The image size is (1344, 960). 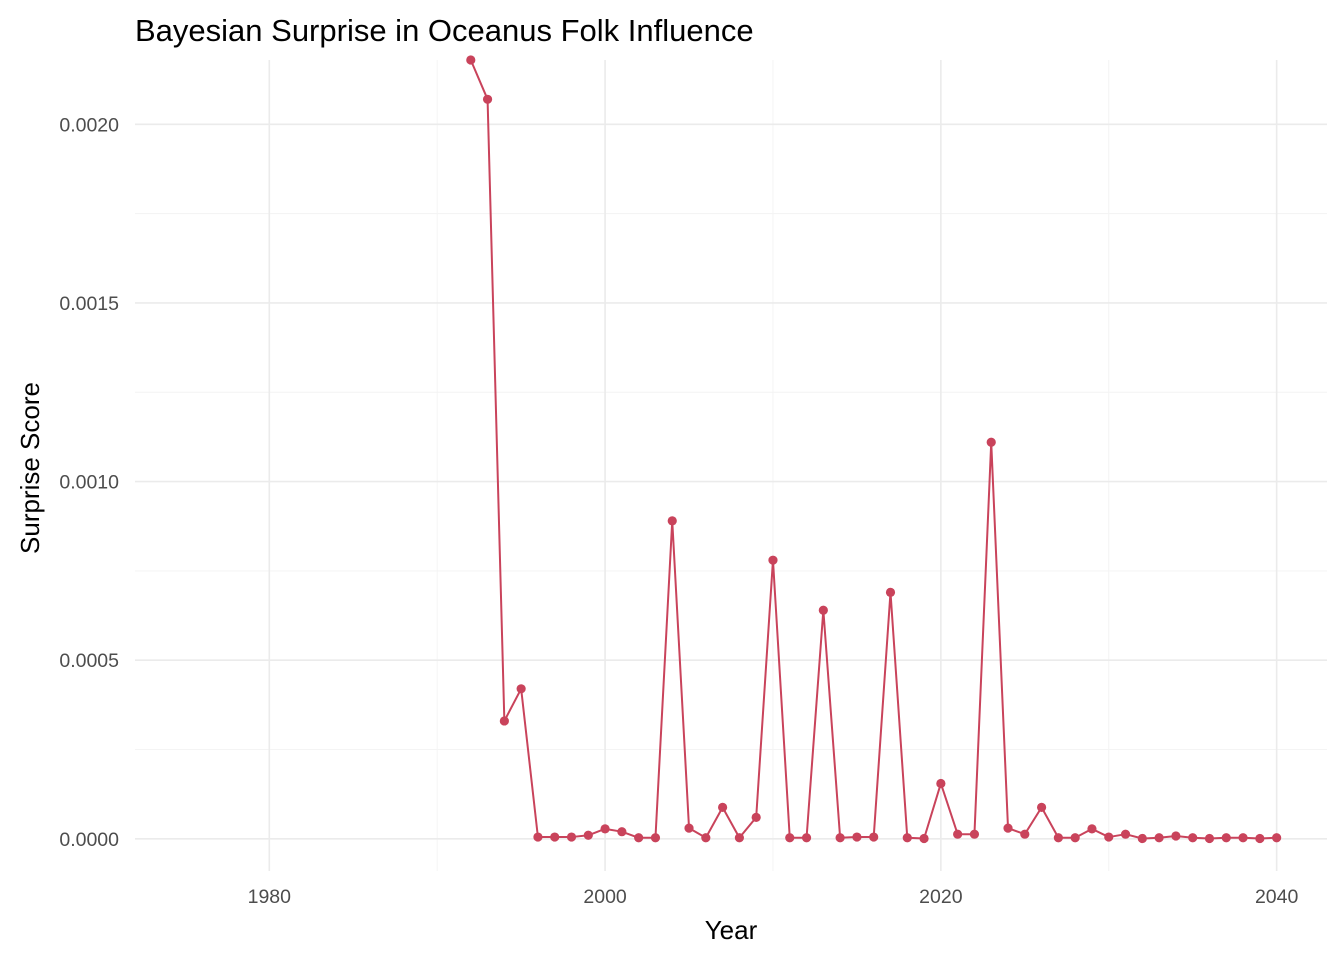 What do you see at coordinates (1277, 897) in the screenshot?
I see `x-tick-label: 2040` at bounding box center [1277, 897].